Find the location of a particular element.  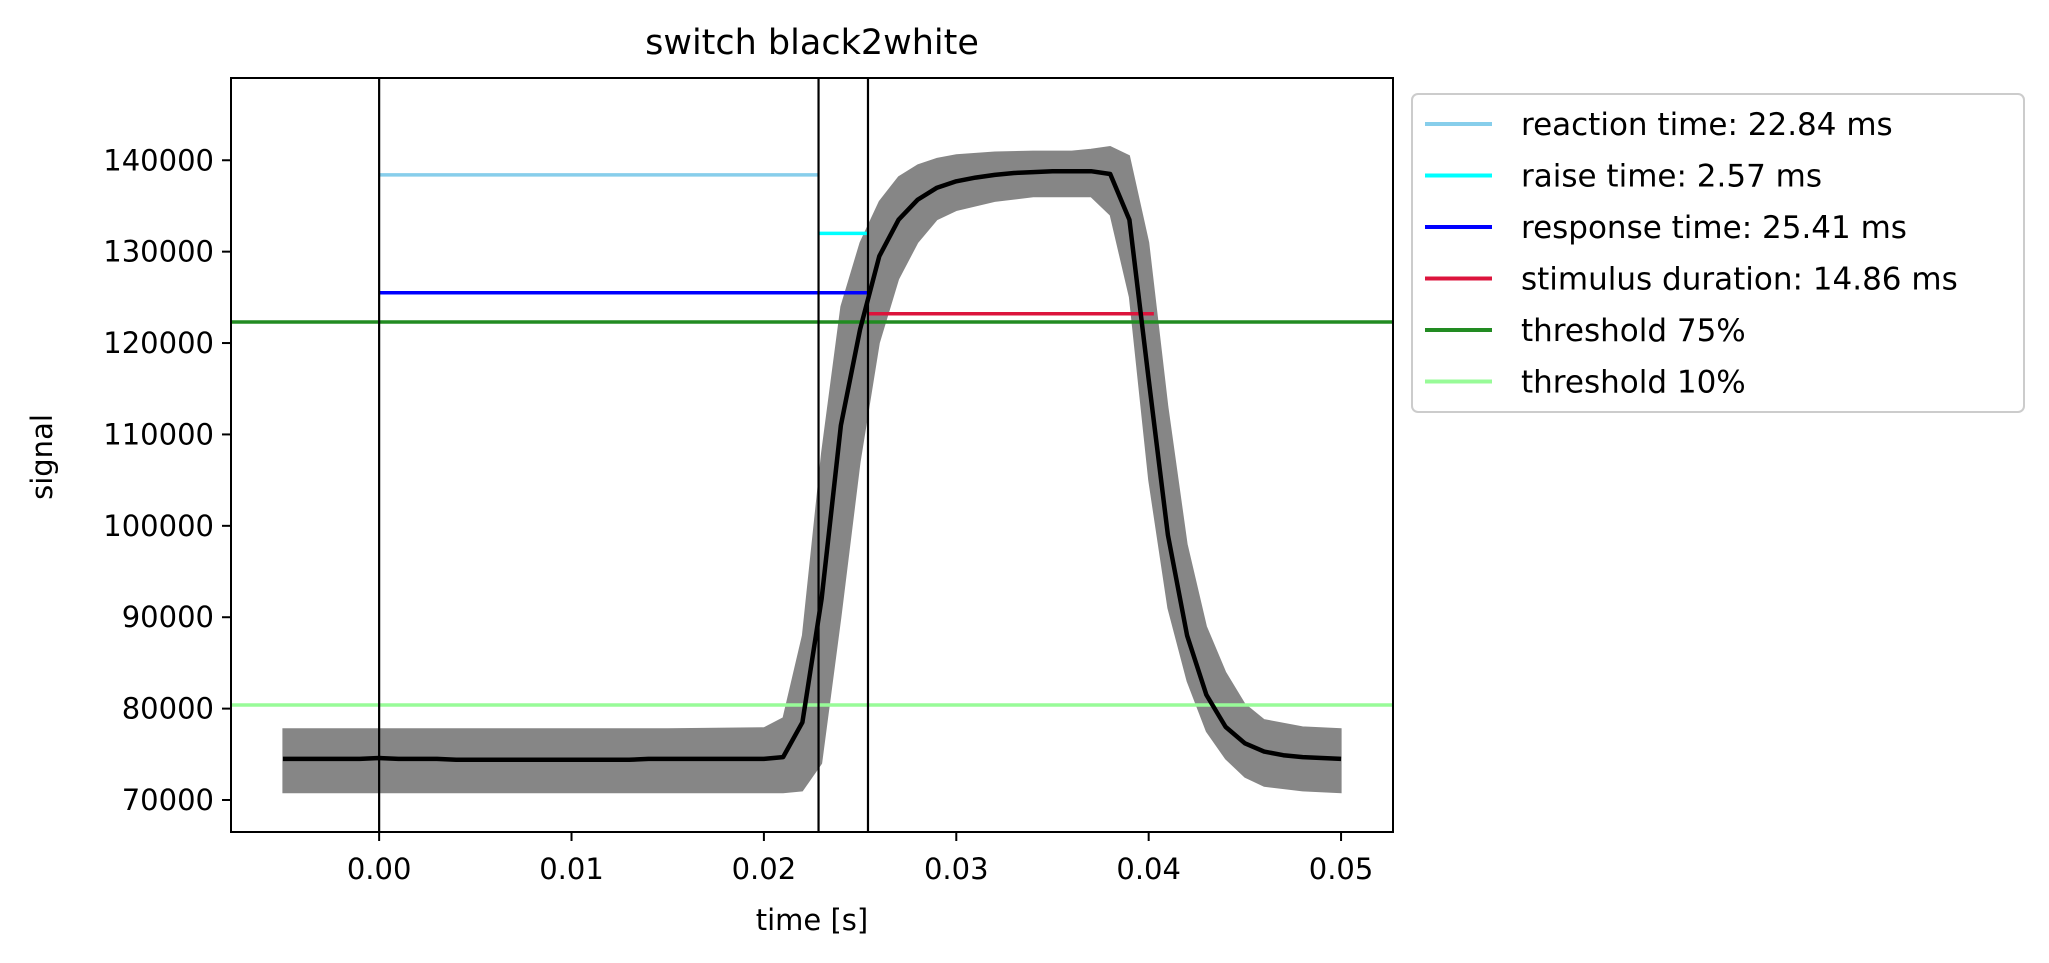

y-tick-label: 140000 is located at coordinates (158, 160).